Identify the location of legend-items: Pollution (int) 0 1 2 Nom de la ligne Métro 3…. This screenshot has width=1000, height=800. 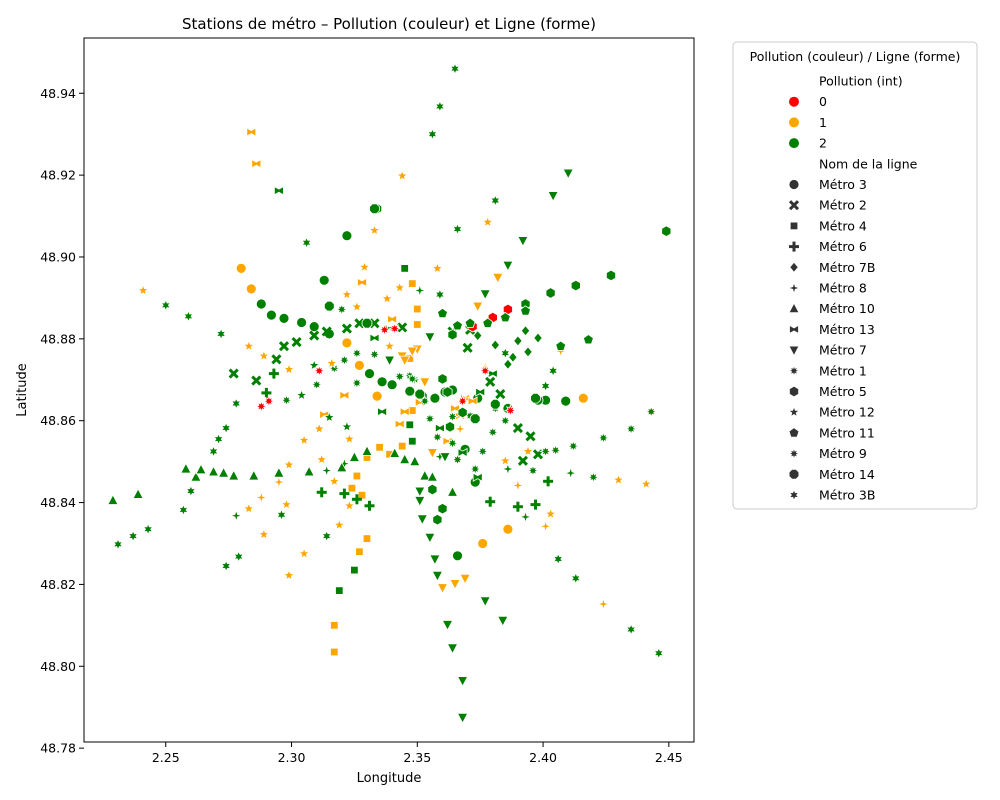
(852, 288).